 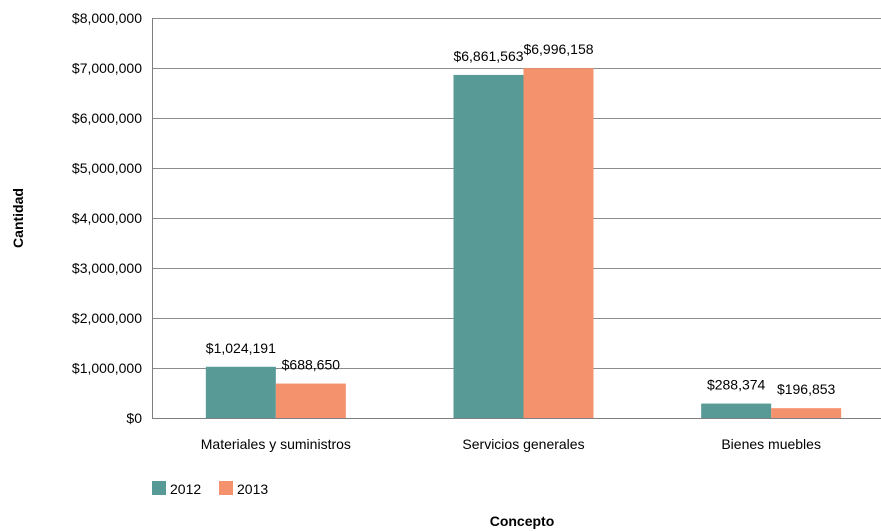 What do you see at coordinates (771, 444) in the screenshot?
I see `x-tick-label: Bienes muebles` at bounding box center [771, 444].